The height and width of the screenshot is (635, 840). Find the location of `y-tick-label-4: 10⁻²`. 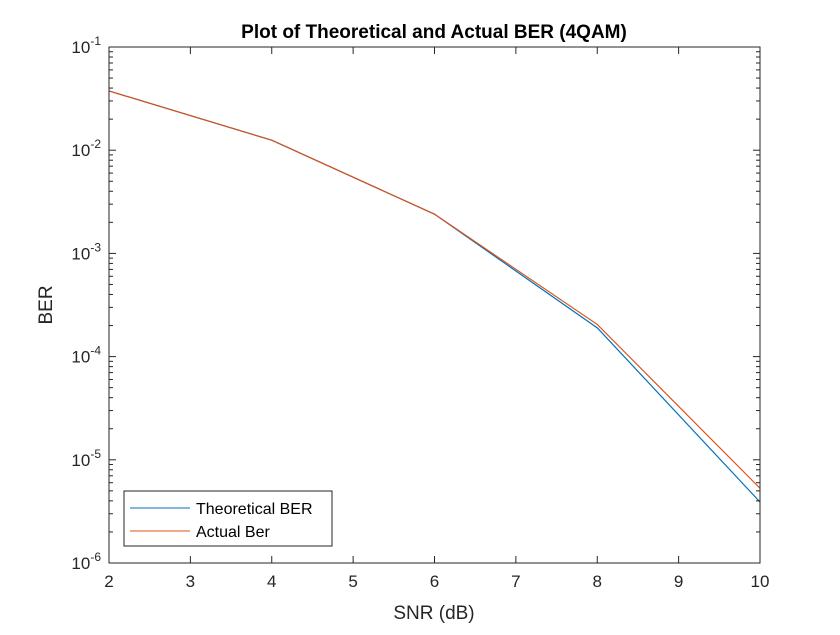

y-tick-label-4: 10⁻² is located at coordinates (86, 148).